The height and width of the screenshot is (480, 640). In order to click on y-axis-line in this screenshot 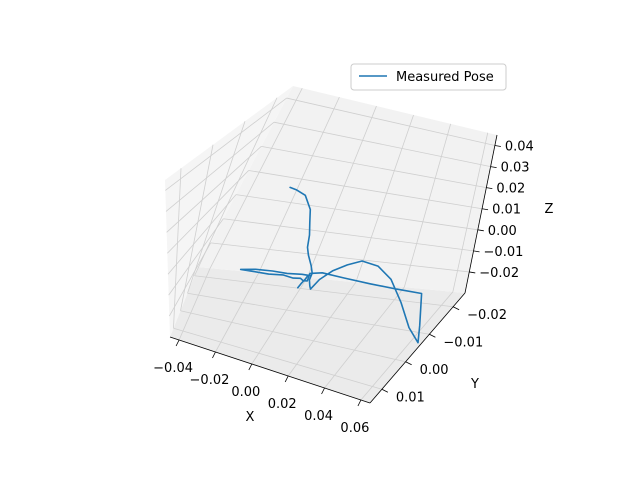, I will do `click(417, 348)`.